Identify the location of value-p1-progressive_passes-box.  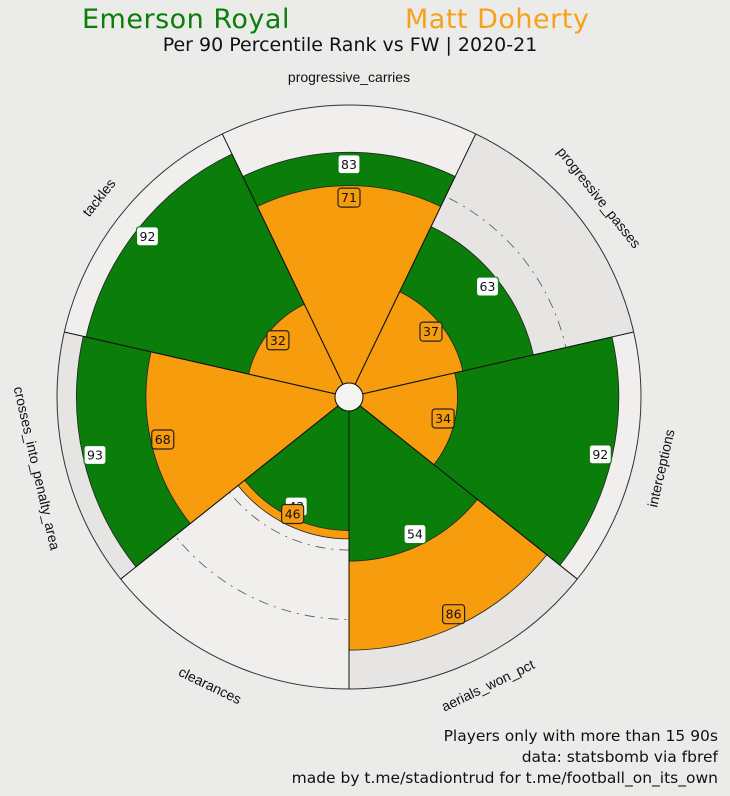
(487, 286).